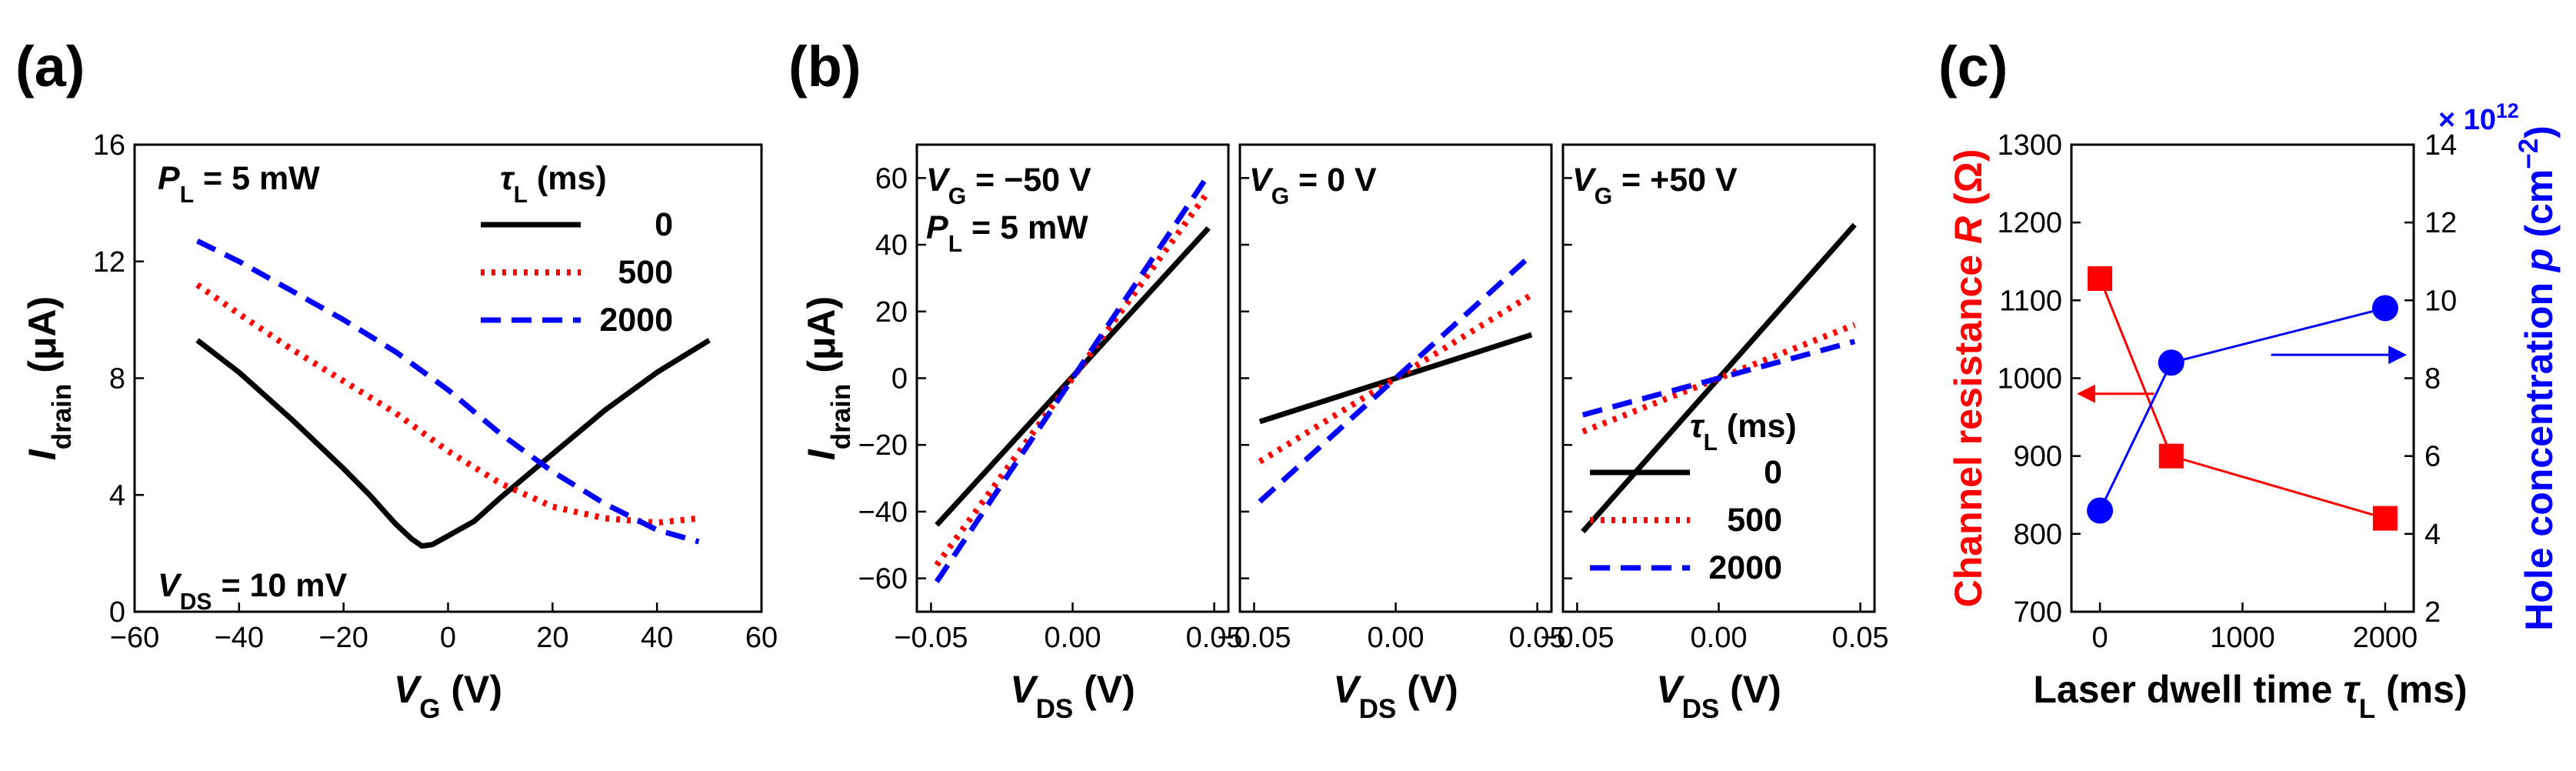  Describe the element at coordinates (117, 379) in the screenshot. I see `y-tick-label: 8` at that location.